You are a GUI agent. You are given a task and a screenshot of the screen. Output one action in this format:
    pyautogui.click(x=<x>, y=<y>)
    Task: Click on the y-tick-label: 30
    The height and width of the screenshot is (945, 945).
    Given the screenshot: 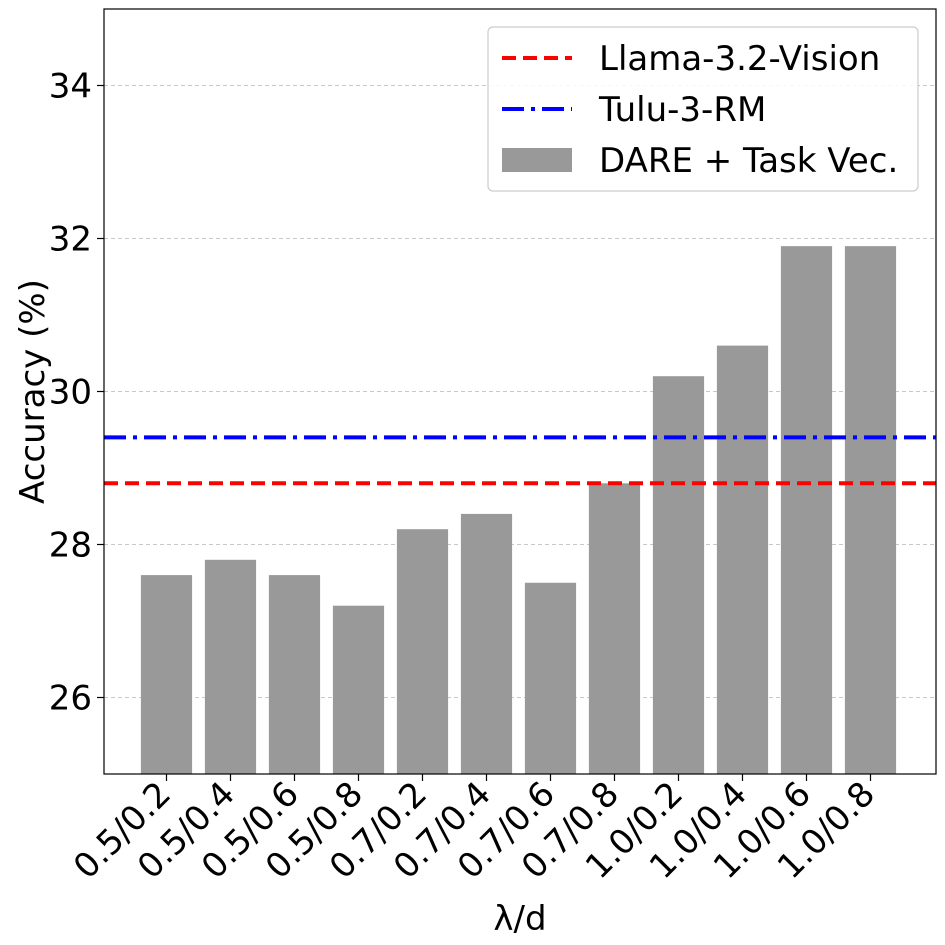 What is the action you would take?
    pyautogui.click(x=70, y=393)
    